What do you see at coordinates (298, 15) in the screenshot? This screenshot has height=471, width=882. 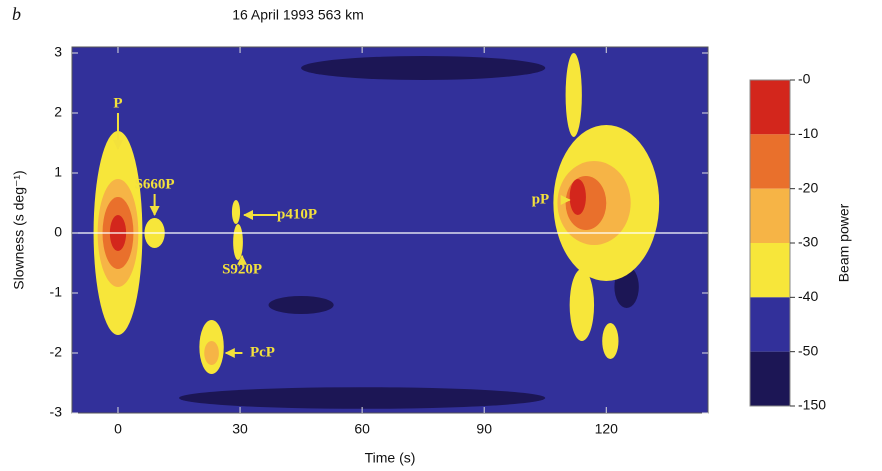 I see `chart-title: 16 April 1993 563 km` at bounding box center [298, 15].